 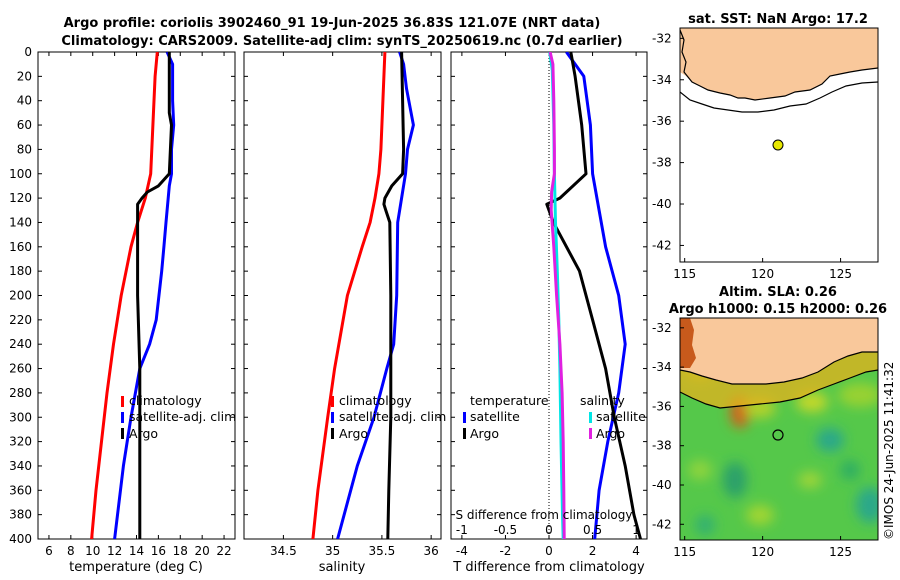 I want to click on salinity-x-label: salinity, so click(x=342, y=567).